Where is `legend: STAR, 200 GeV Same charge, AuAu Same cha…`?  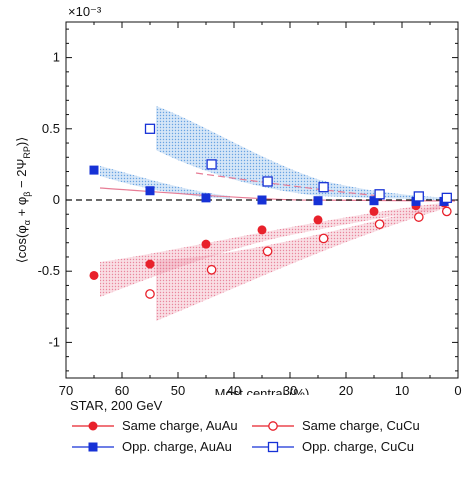 legend: STAR, 200 GeV Same charge, AuAu Same cha… is located at coordinates (265, 426).